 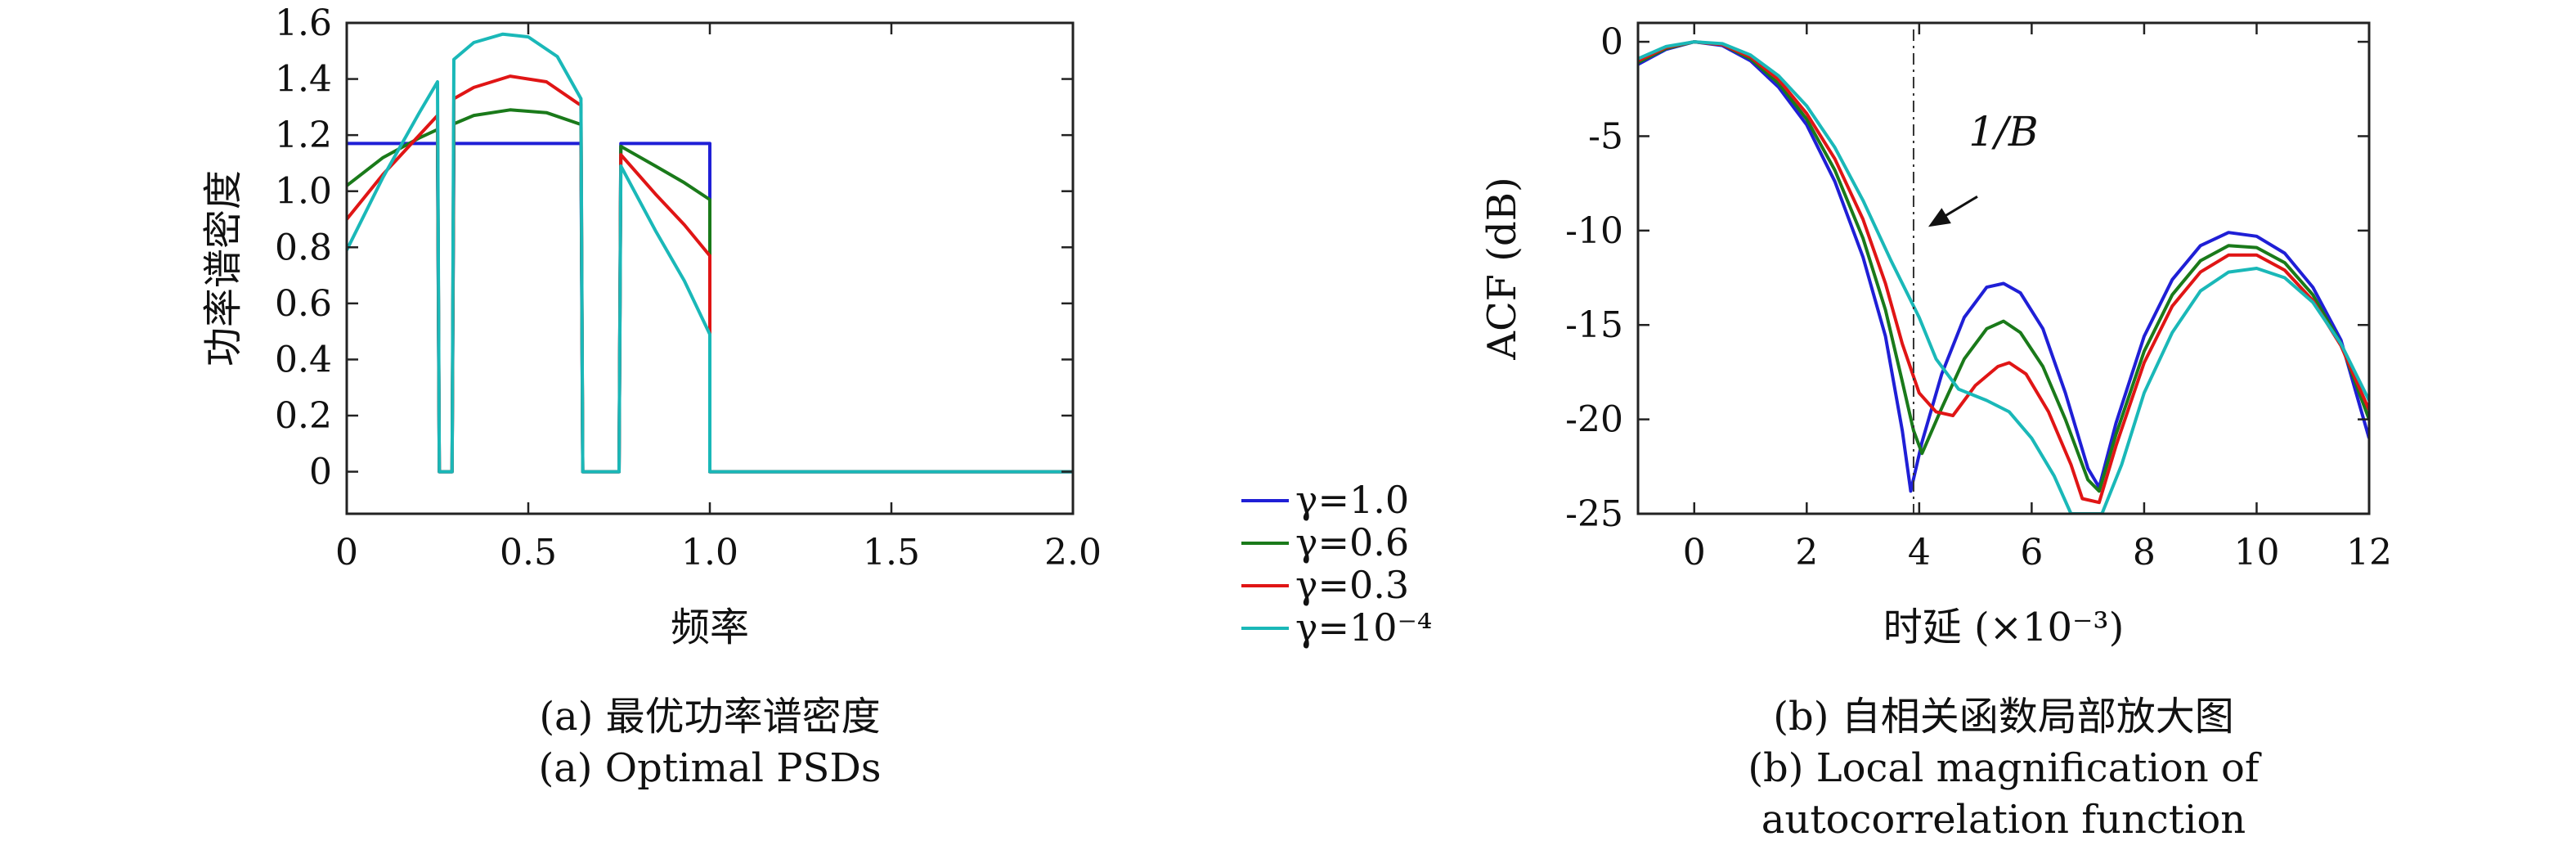 What do you see at coordinates (1502, 268) in the screenshot?
I see `panel-b-y-axis-label: ACF (dB)` at bounding box center [1502, 268].